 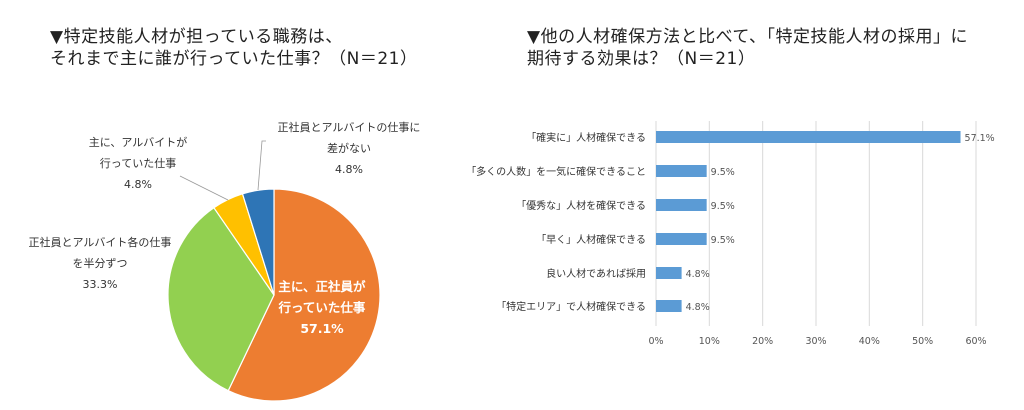 I want to click on bar-value-label: 57.1%, so click(x=980, y=138).